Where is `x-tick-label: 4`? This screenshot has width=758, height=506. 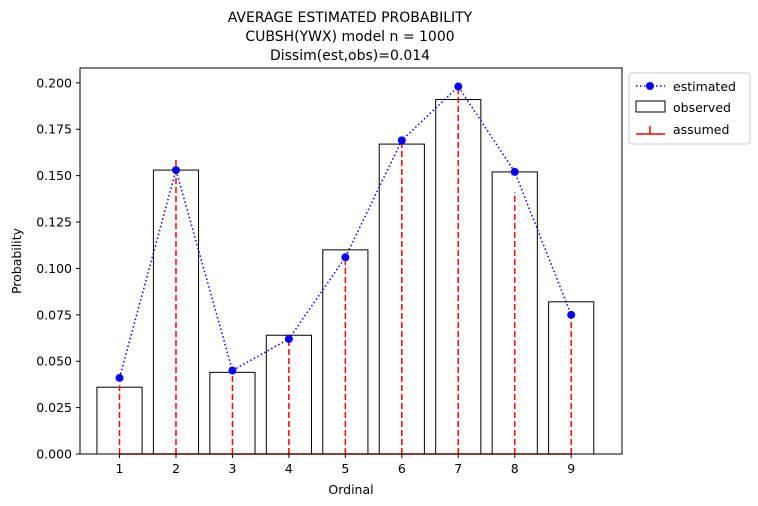
x-tick-label: 4 is located at coordinates (289, 468).